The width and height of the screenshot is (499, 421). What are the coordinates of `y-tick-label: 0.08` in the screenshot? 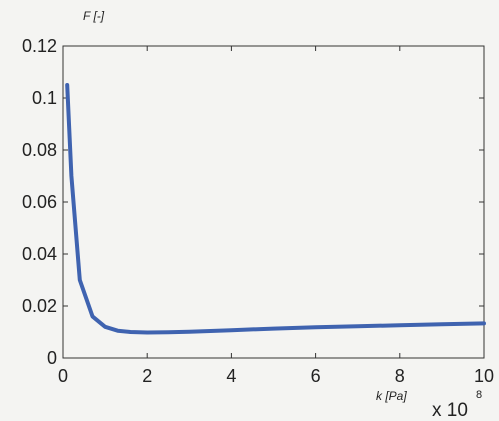 It's located at (39, 150).